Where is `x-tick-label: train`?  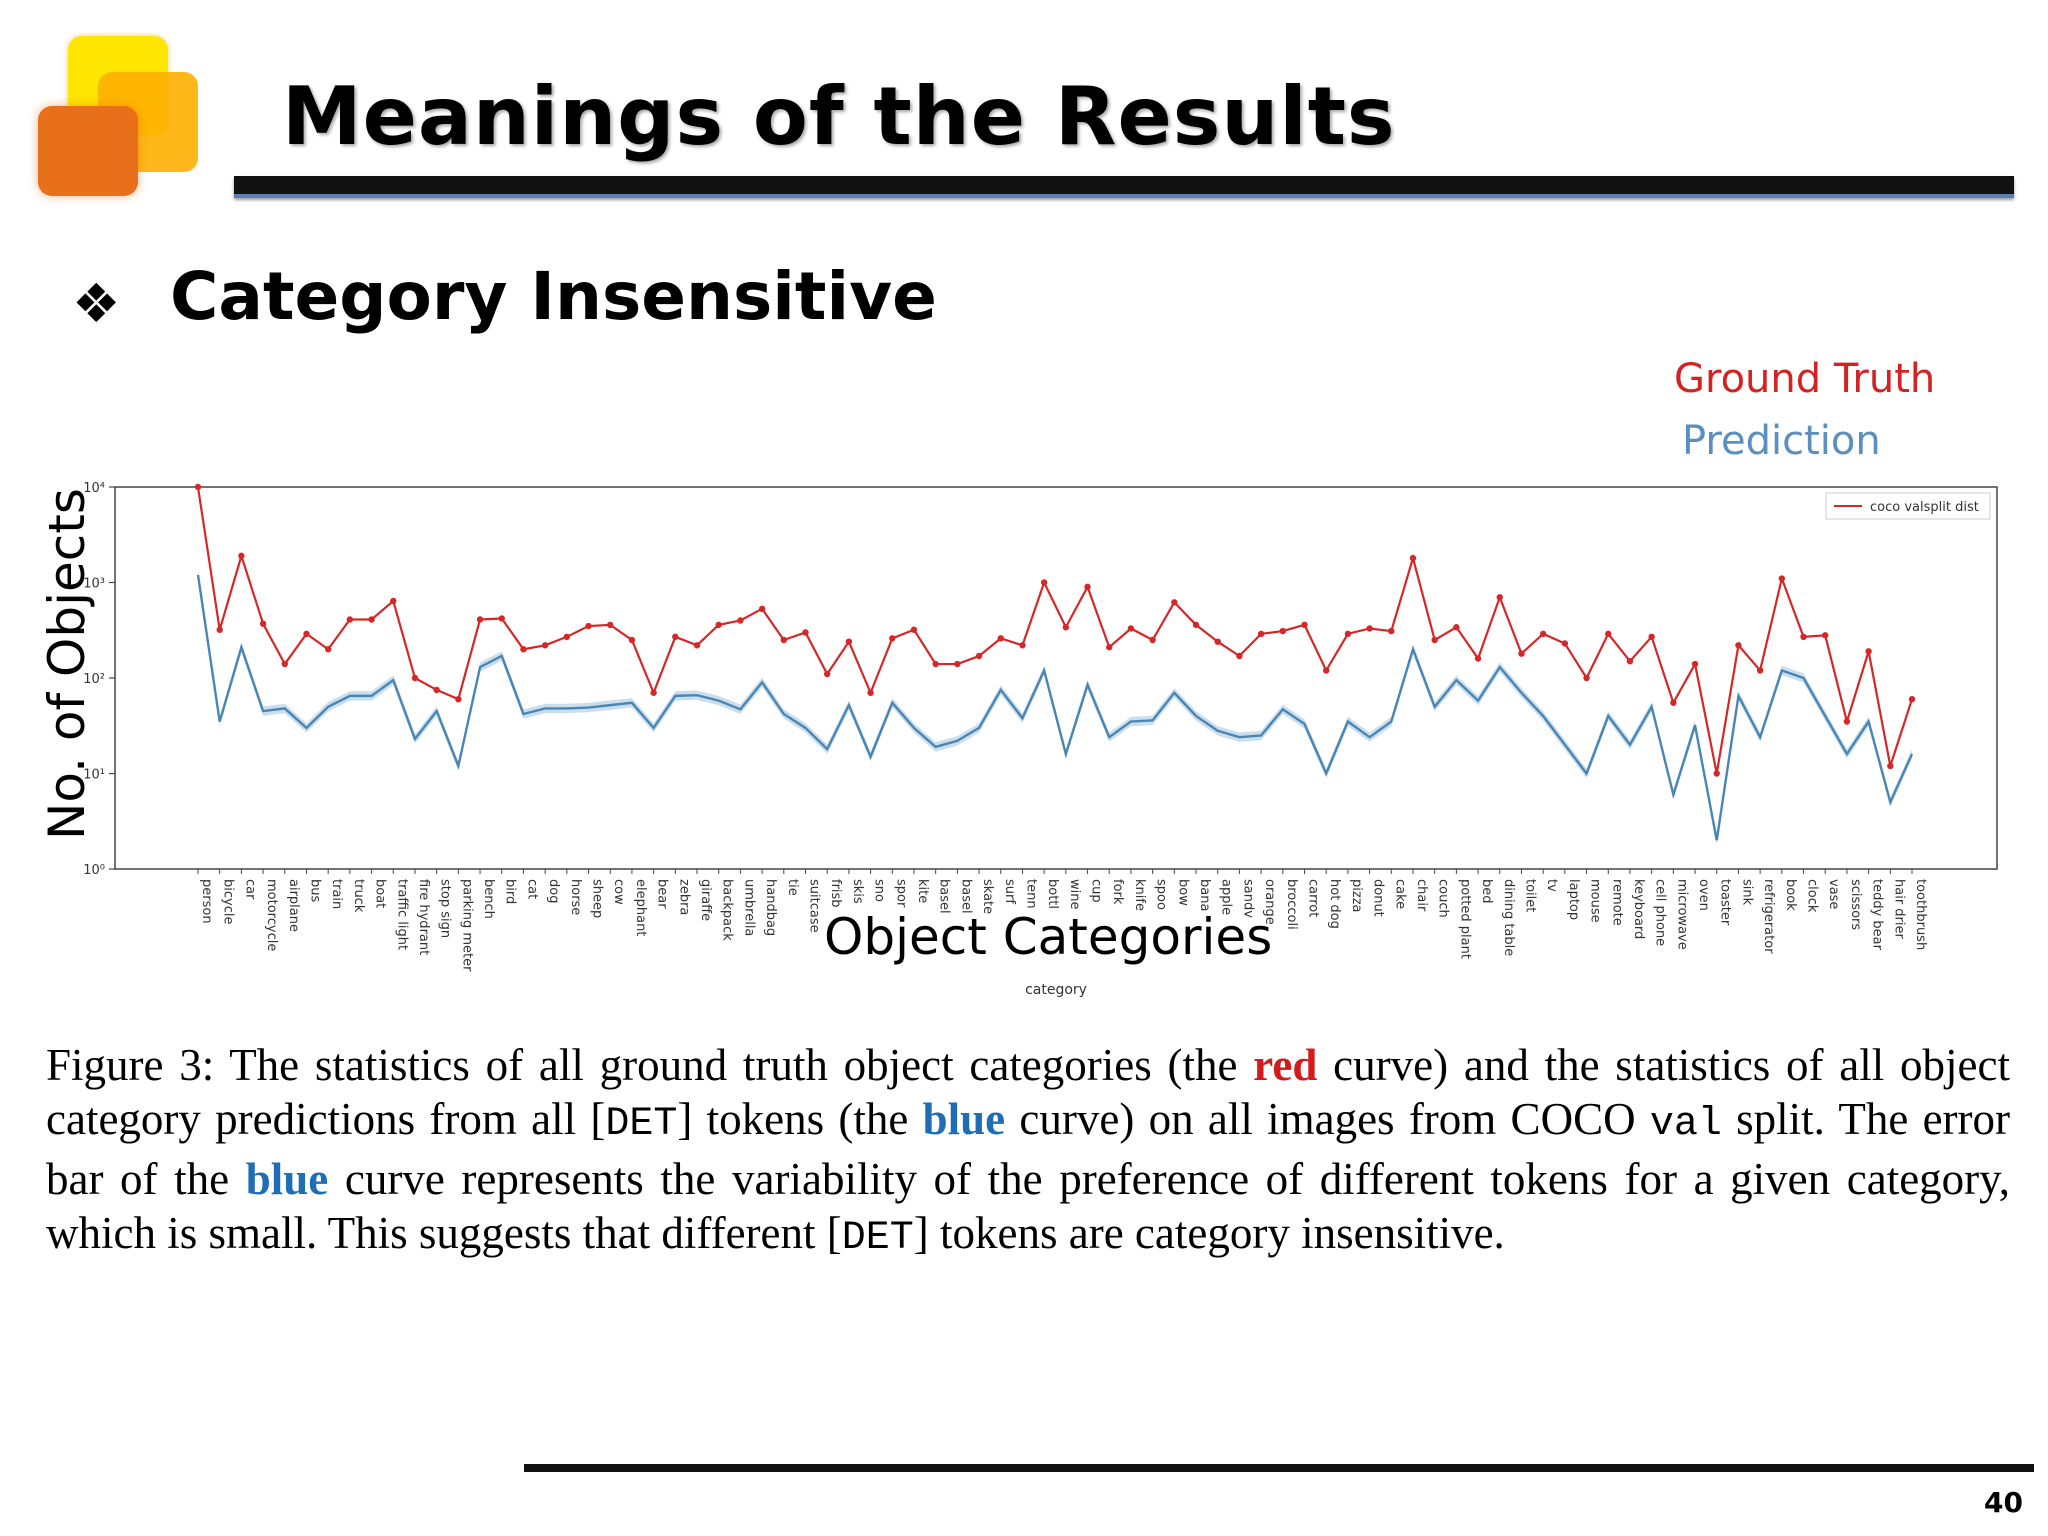 x-tick-label: train is located at coordinates (336, 894).